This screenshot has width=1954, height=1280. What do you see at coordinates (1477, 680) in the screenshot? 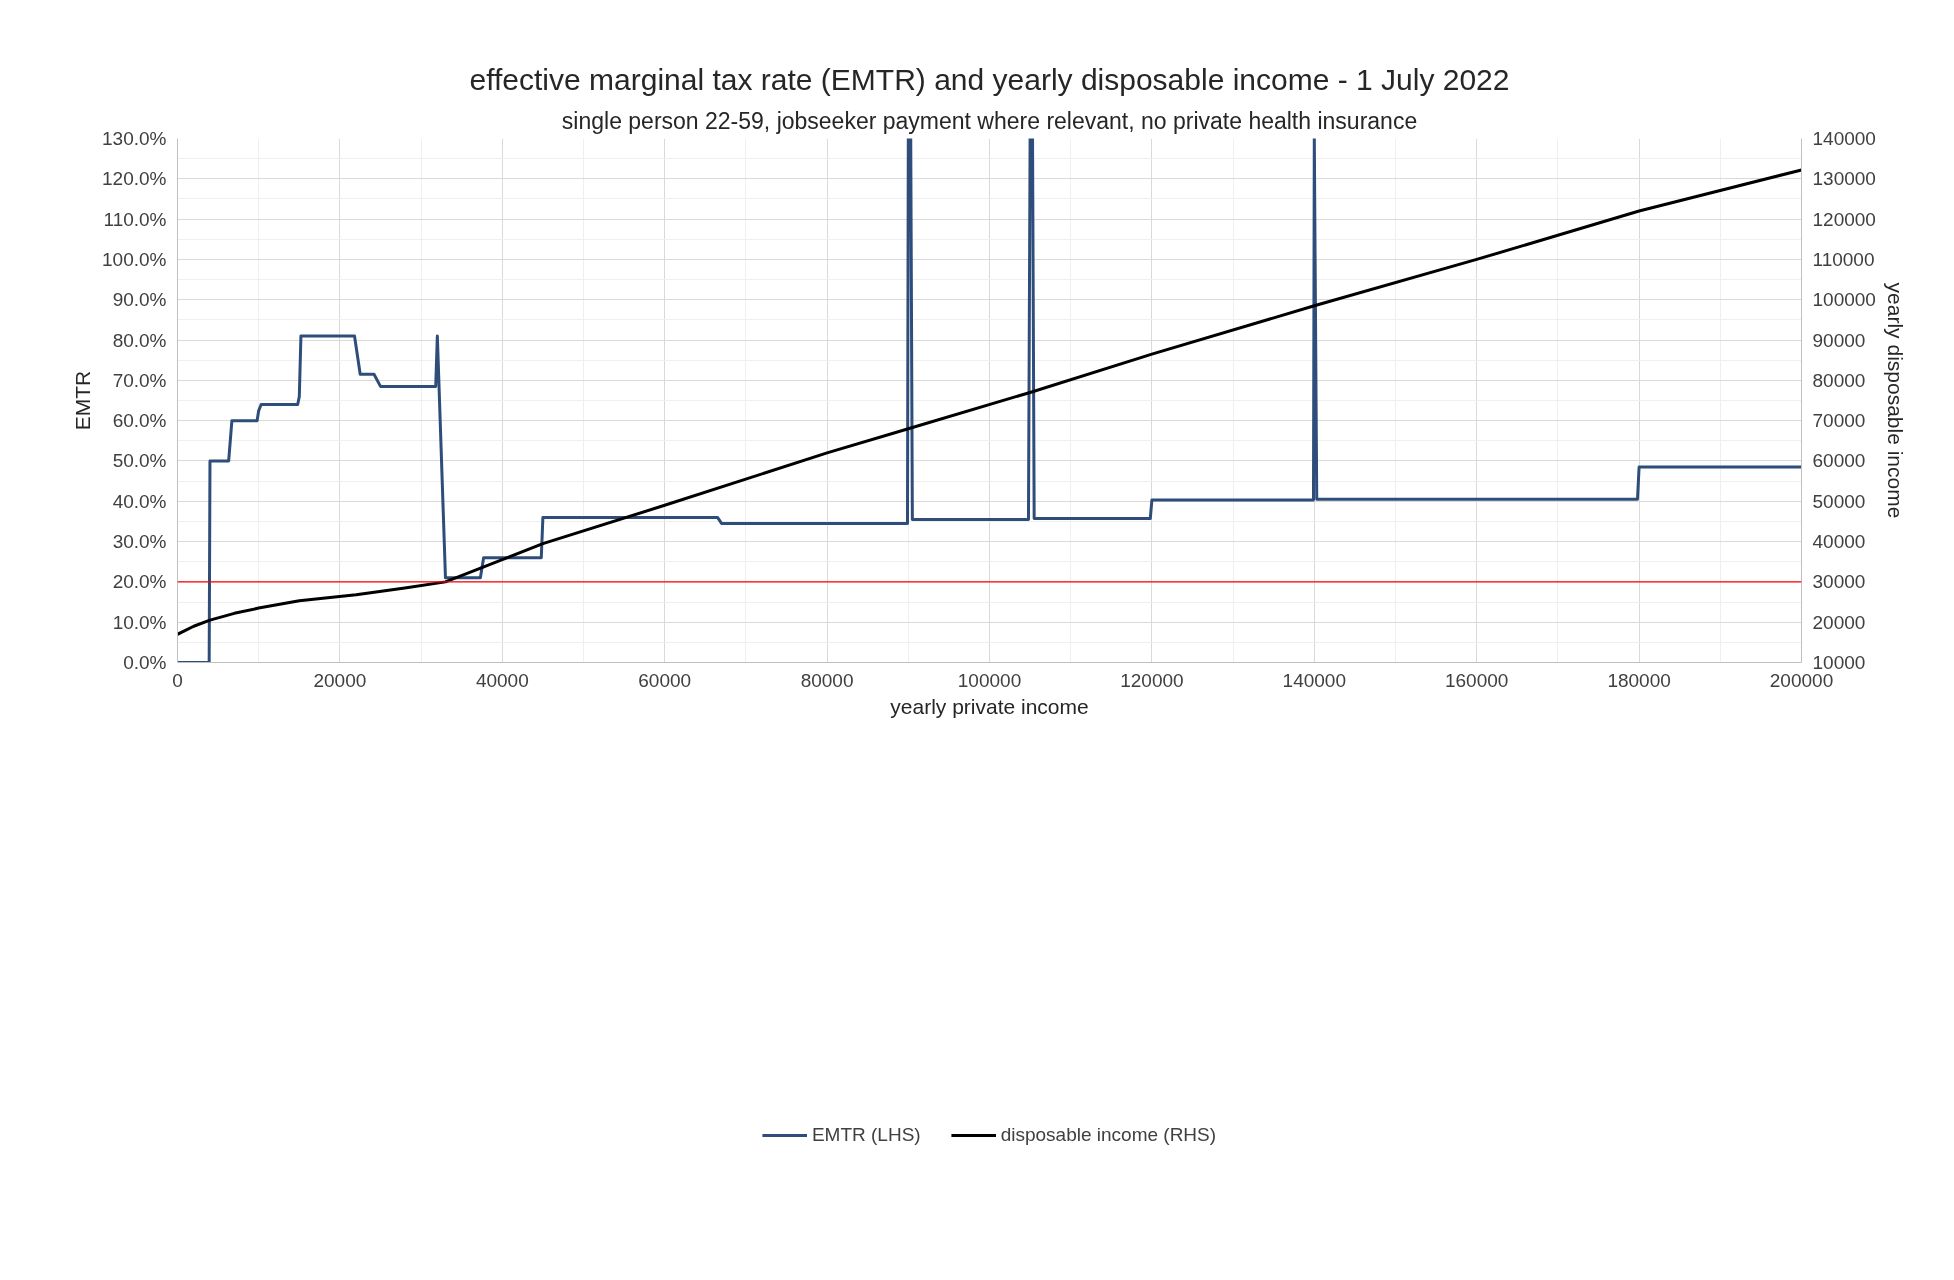
I see `x-tick-label: 160000` at bounding box center [1477, 680].